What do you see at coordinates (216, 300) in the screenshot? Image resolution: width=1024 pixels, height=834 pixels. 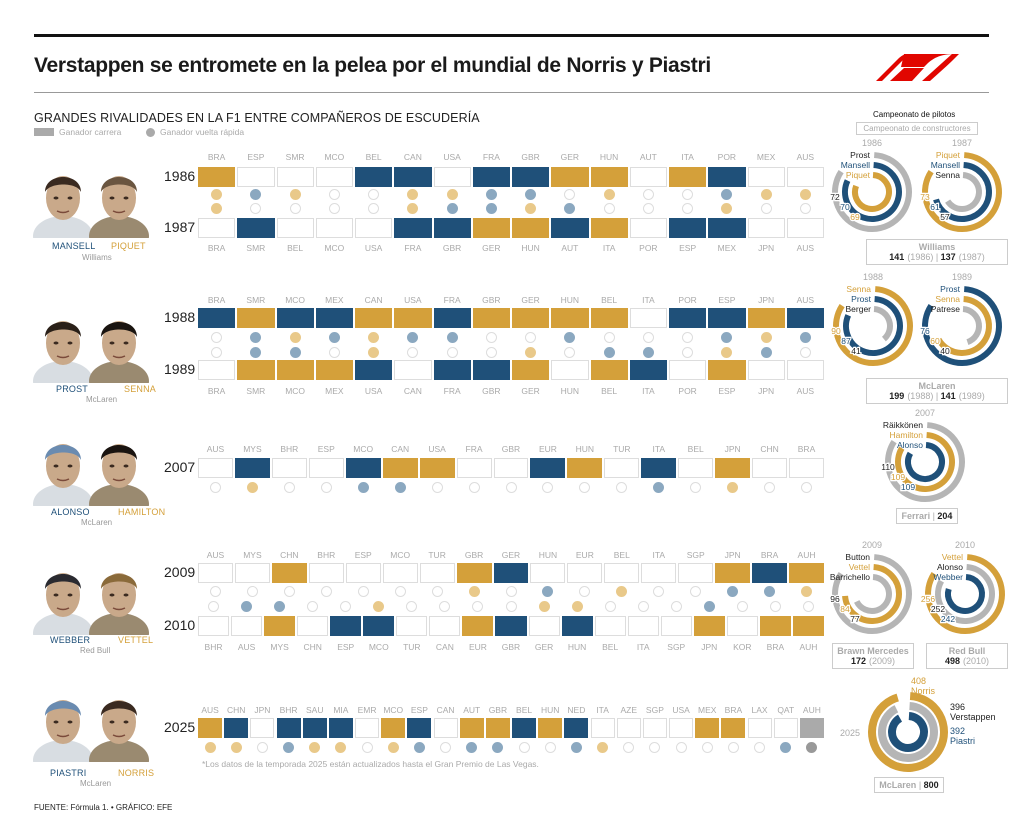 I see `race-label: BRA` at bounding box center [216, 300].